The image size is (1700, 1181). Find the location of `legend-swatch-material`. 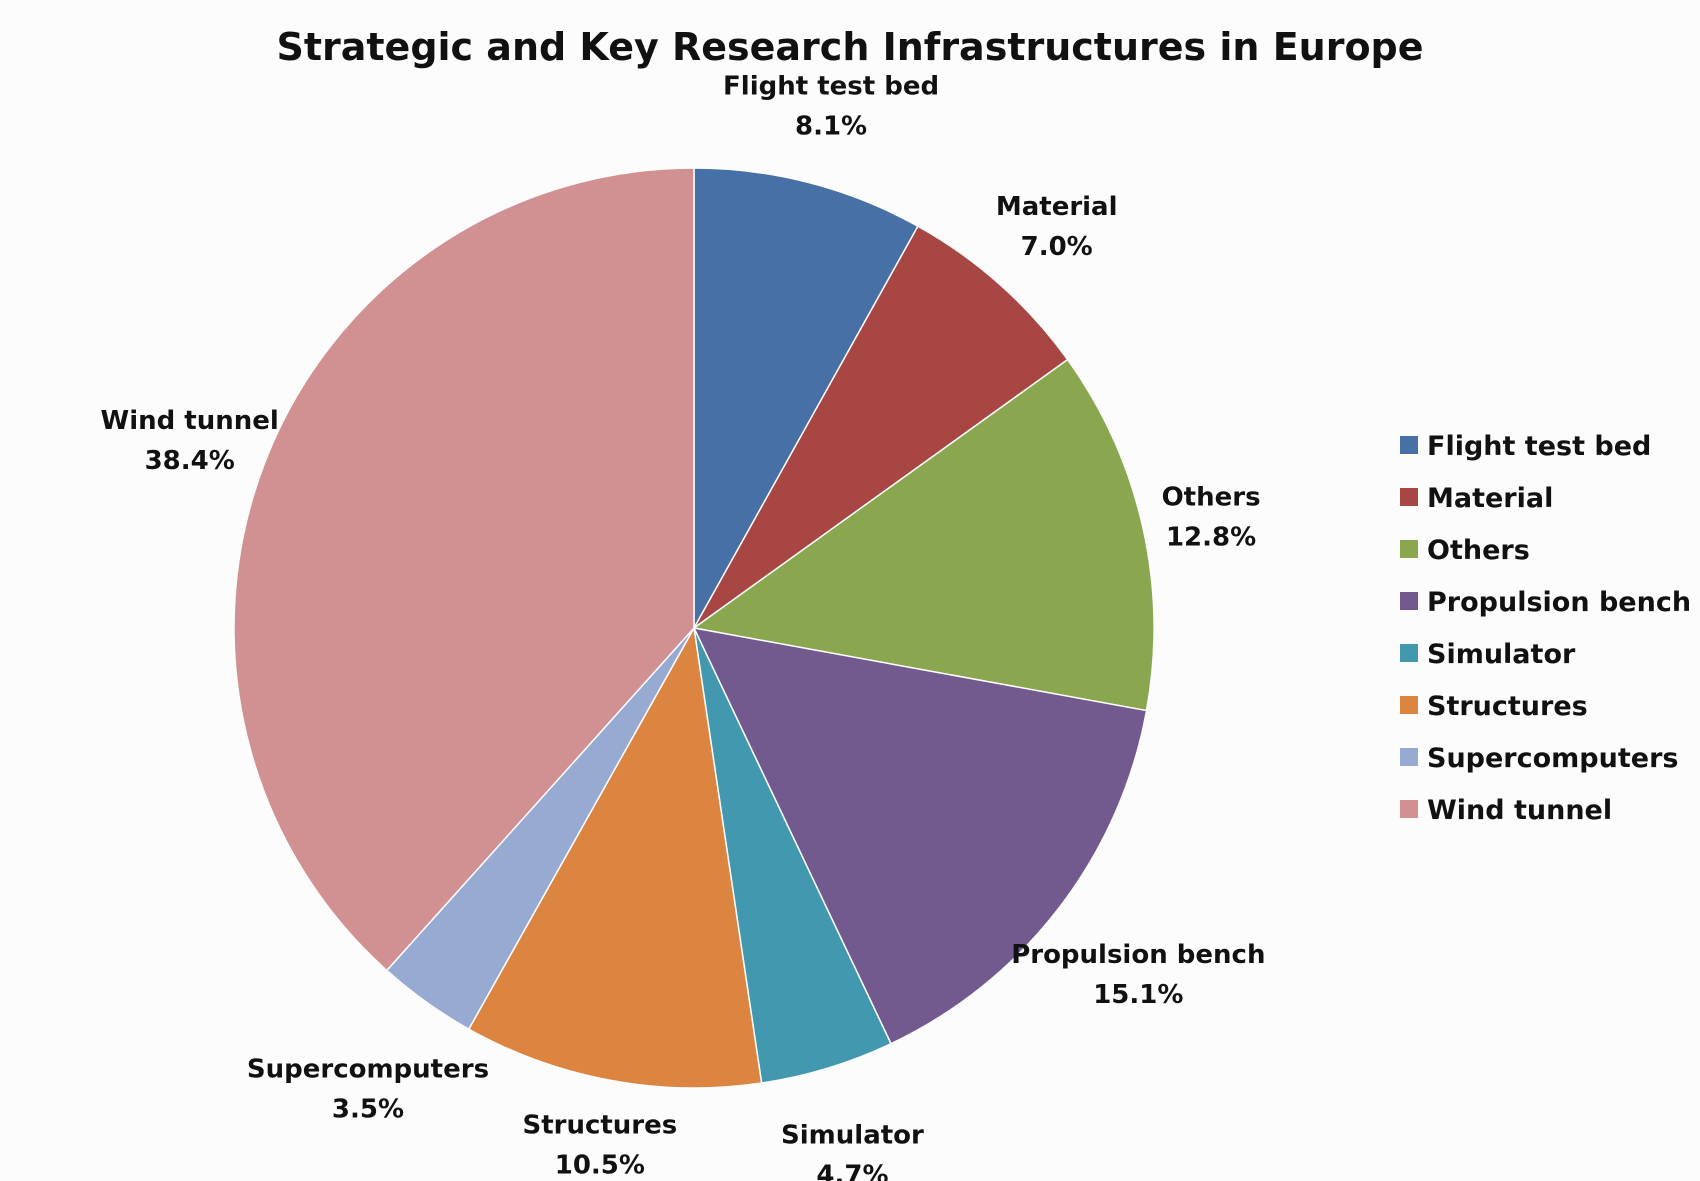

legend-swatch-material is located at coordinates (1409, 497).